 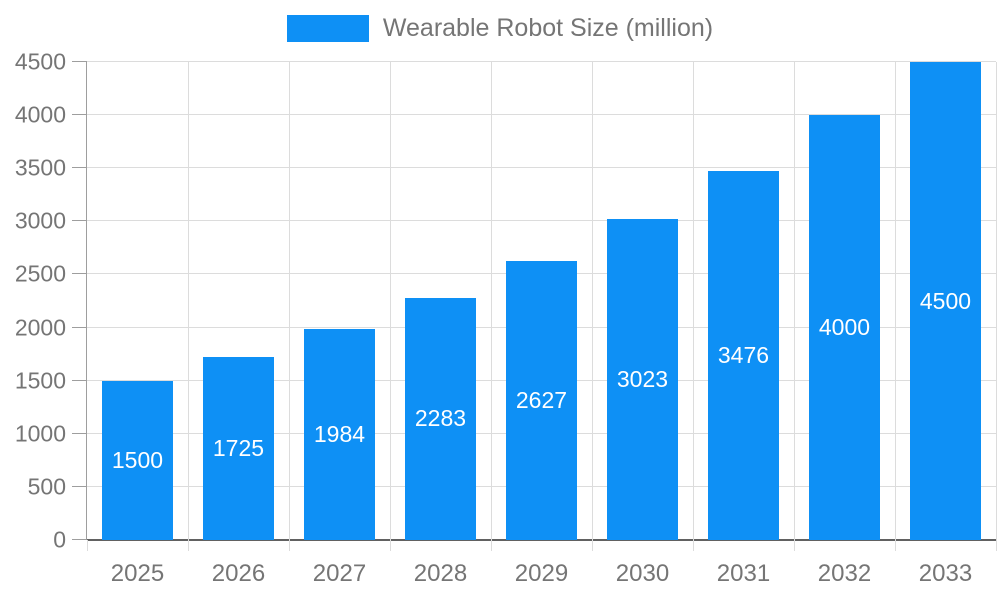 I want to click on bar-value-label: 1725, so click(x=238, y=447).